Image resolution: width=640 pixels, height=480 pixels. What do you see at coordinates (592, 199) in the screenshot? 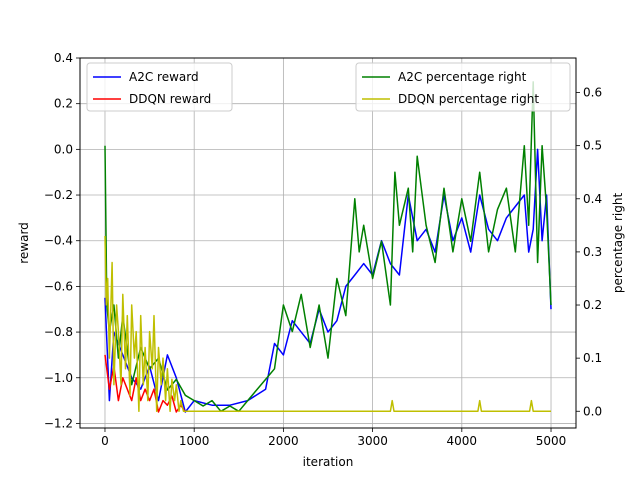
I see `y2-tick-label: 0.4` at bounding box center [592, 199].